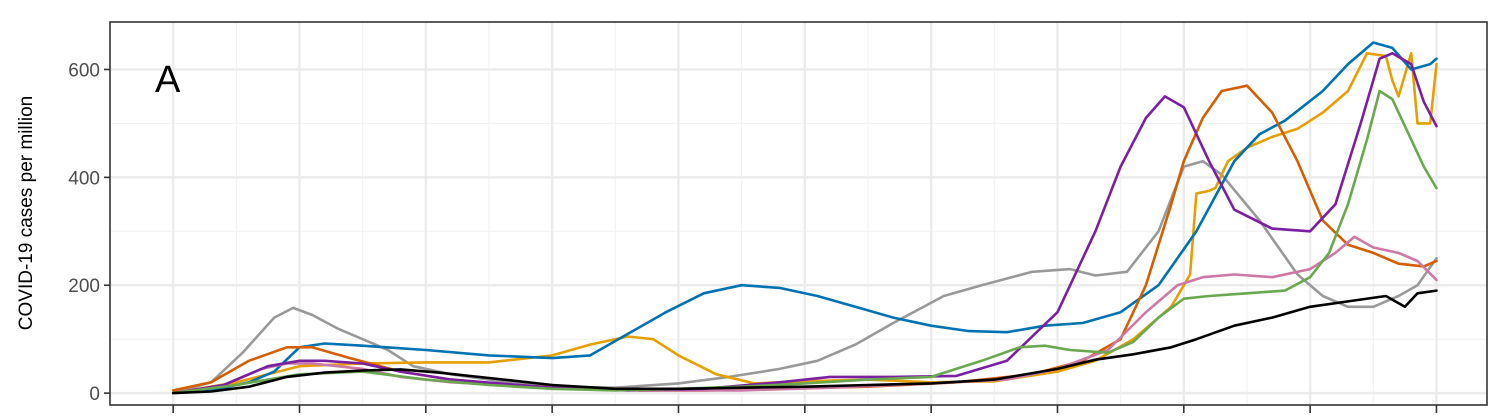  I want to click on y-tick-label: 600, so click(84, 70).